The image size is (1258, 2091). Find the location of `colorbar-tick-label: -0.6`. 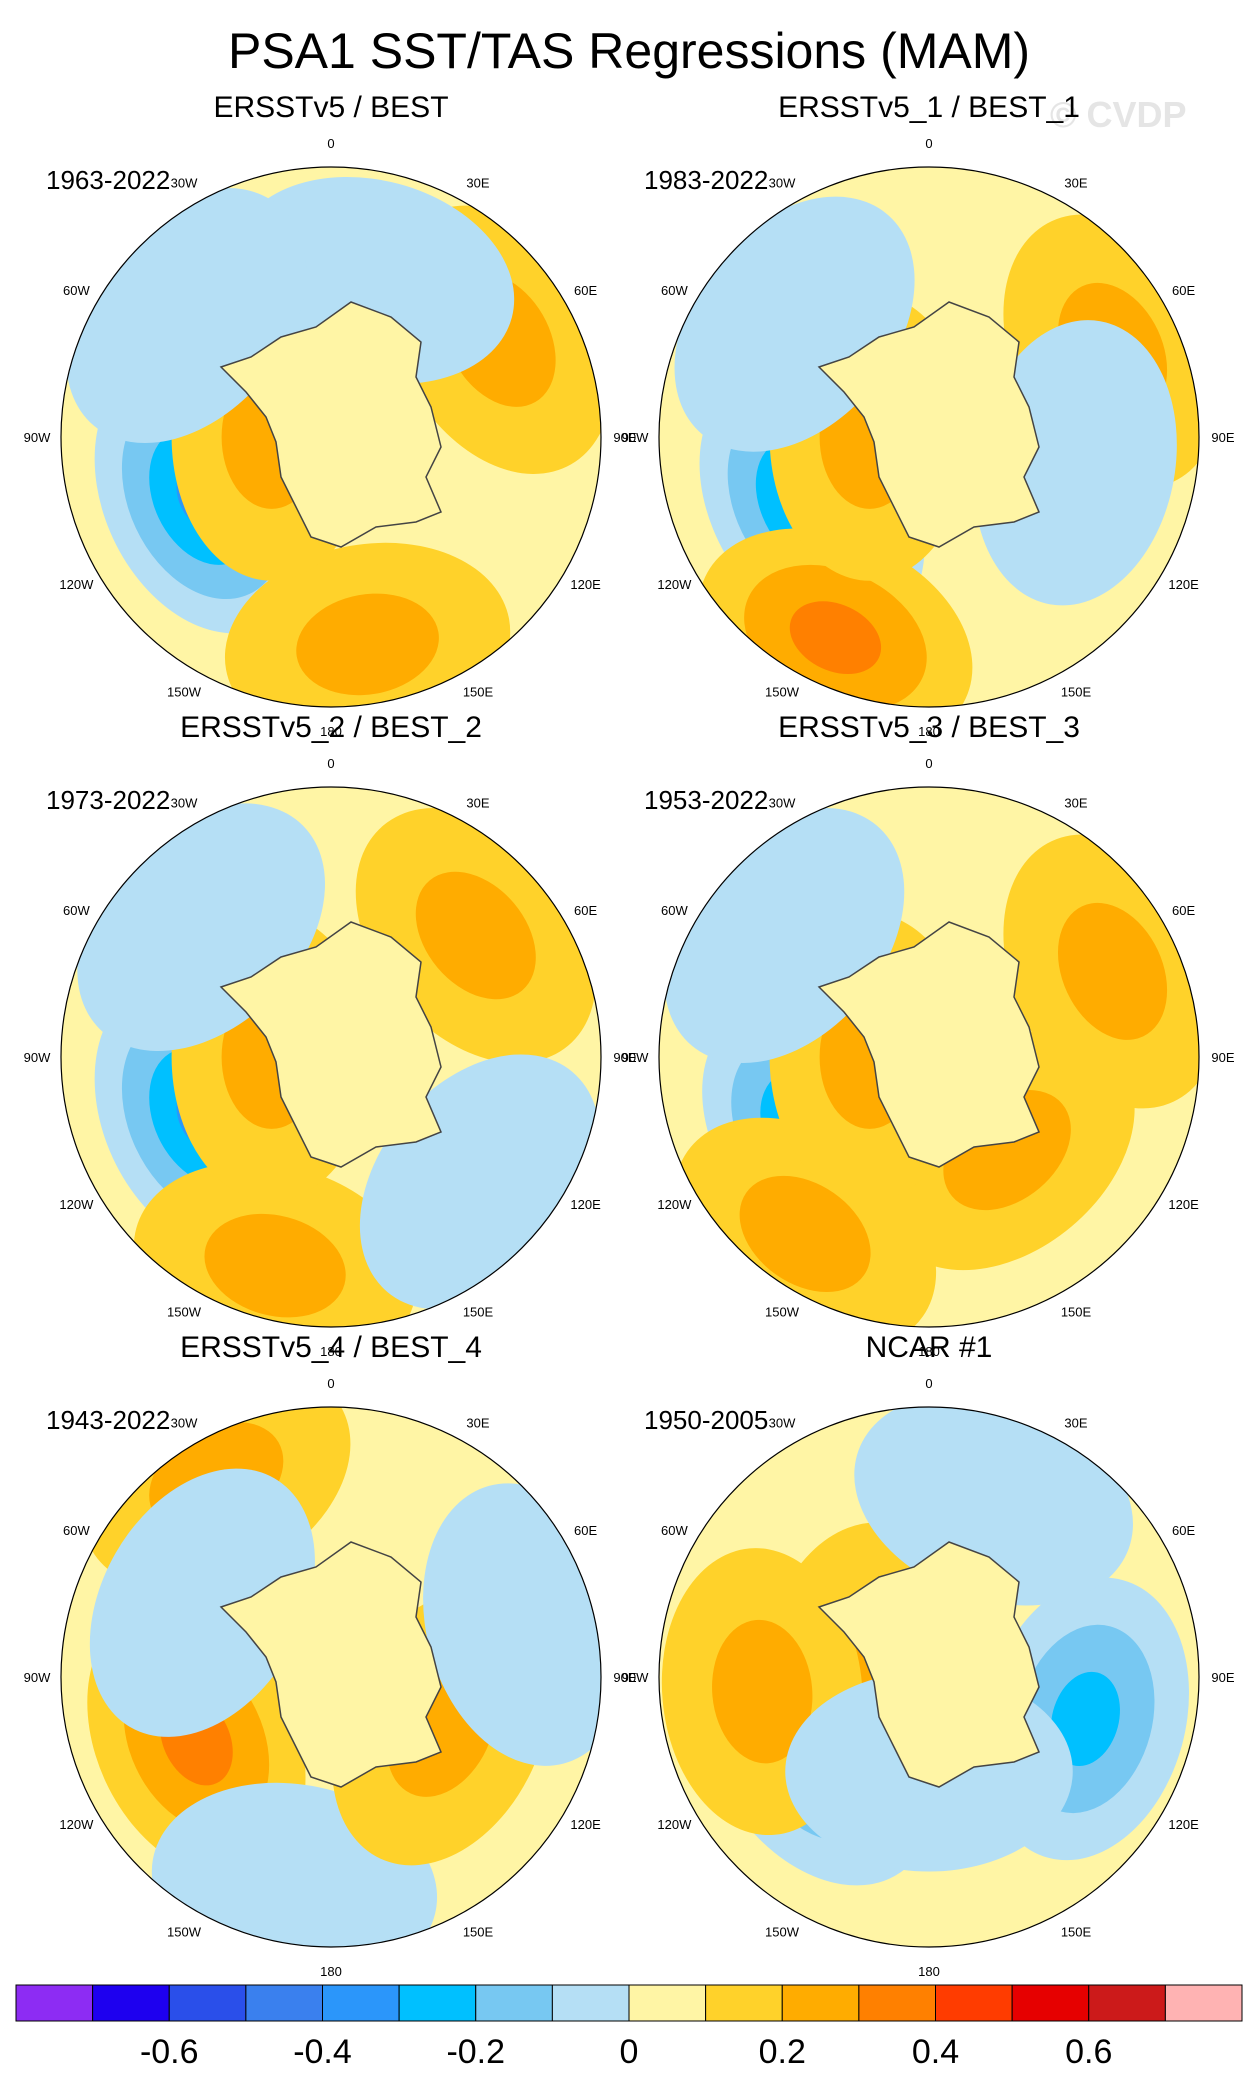

colorbar-tick-label: -0.6 is located at coordinates (169, 2052).